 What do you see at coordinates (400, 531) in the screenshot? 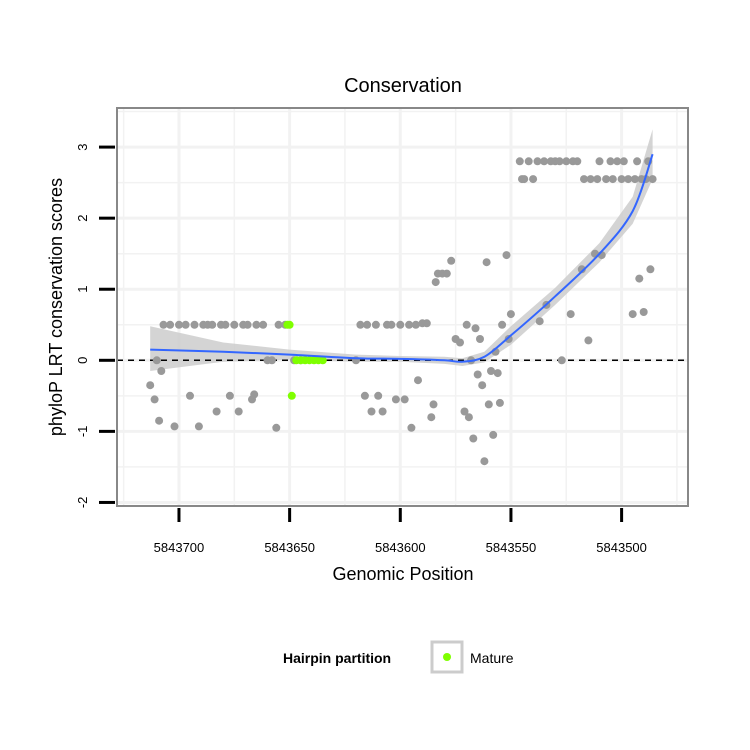
I see `x-axis: 5843700 5843650 5843600 5843550 5843500` at bounding box center [400, 531].